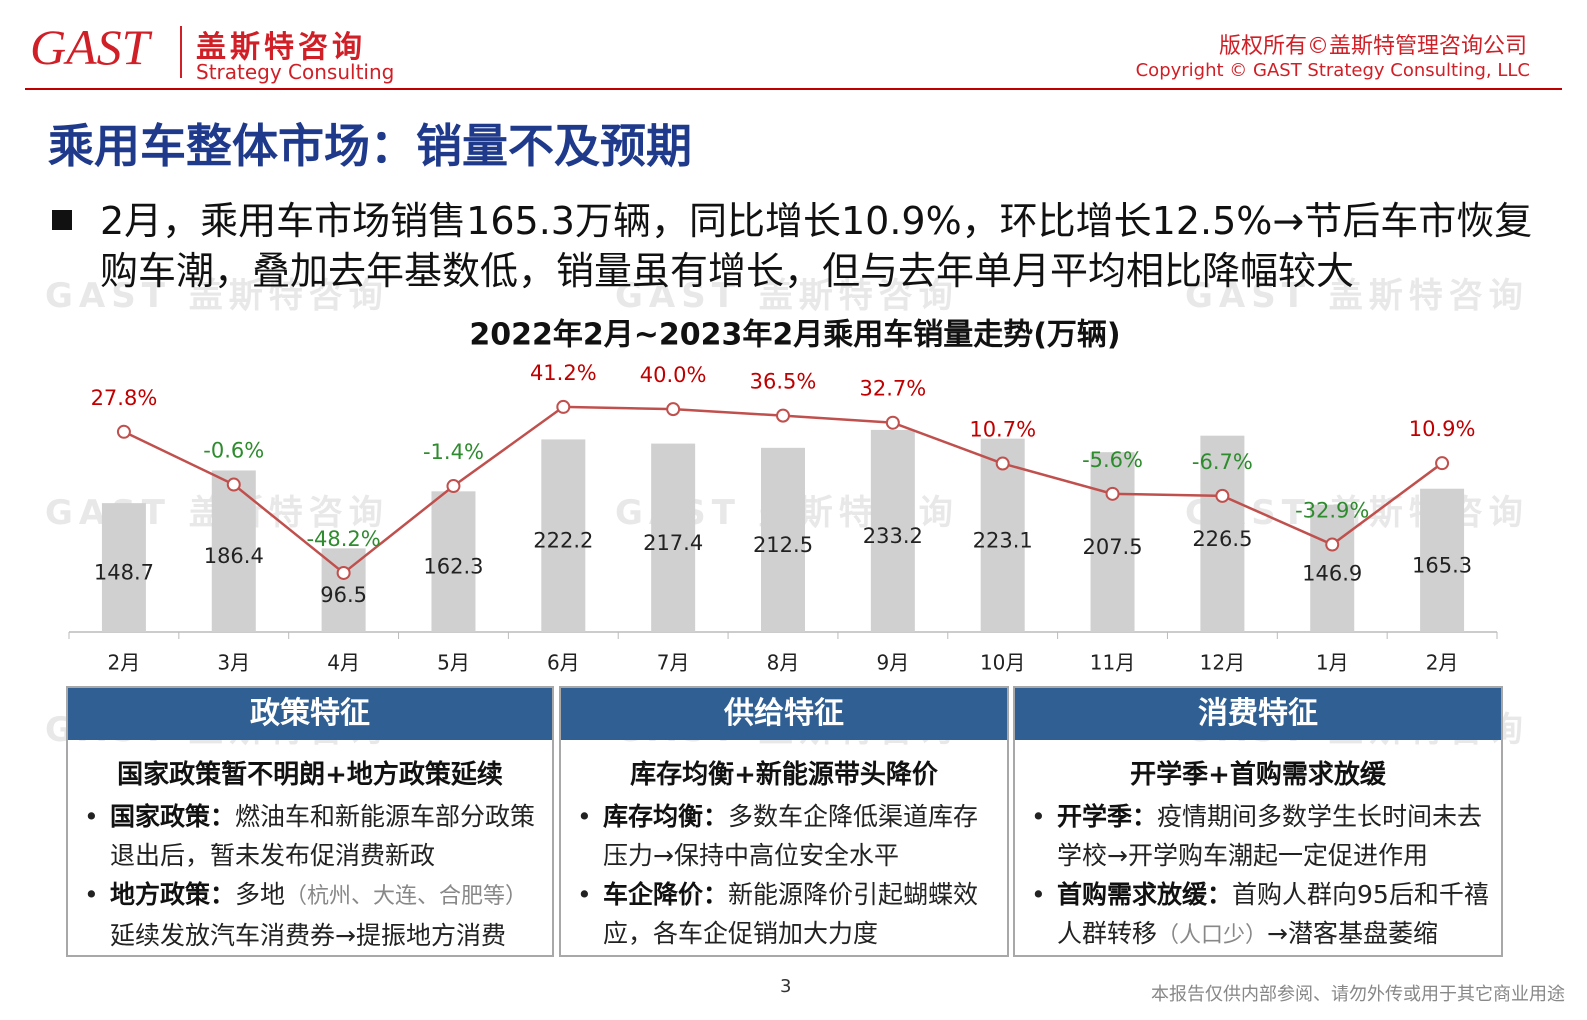 The image size is (1587, 1020). What do you see at coordinates (233, 451) in the screenshot?
I see `line-value-label: -0.6%` at bounding box center [233, 451].